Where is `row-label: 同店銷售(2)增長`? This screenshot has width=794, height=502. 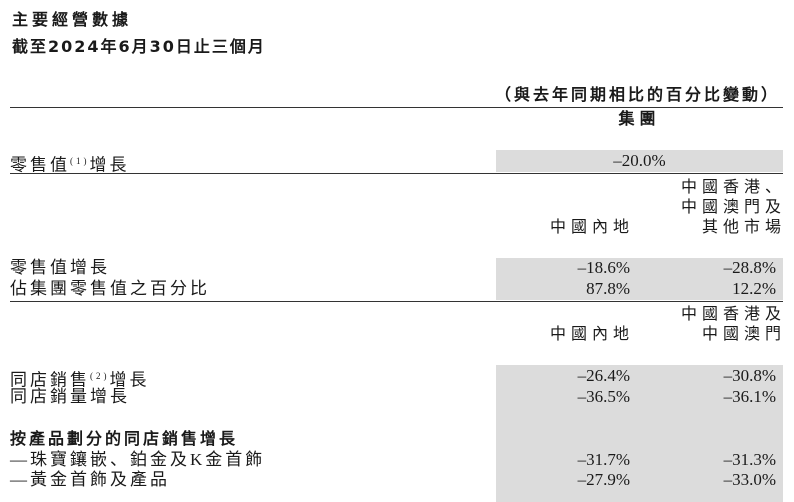
row-label: 同店銷售(2)增長 is located at coordinates (80, 380).